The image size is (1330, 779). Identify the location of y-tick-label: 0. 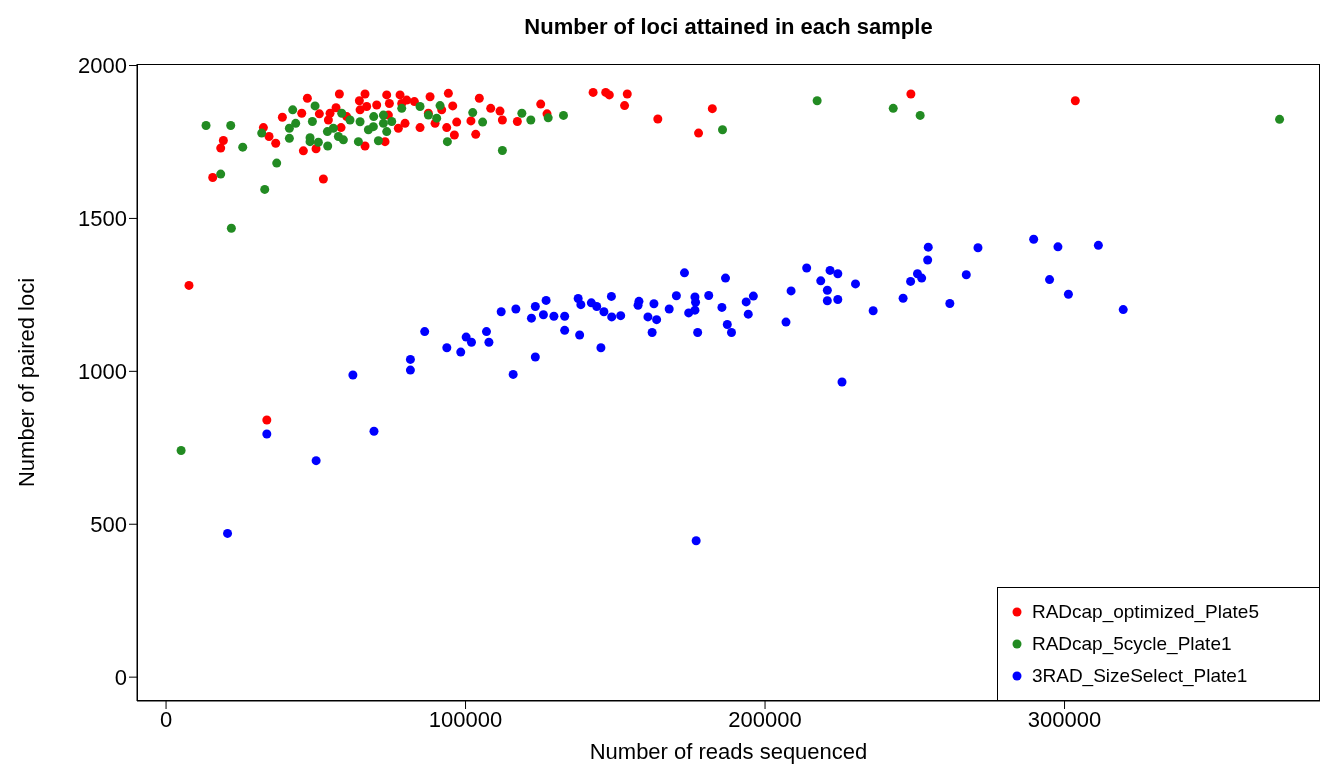
(120, 677).